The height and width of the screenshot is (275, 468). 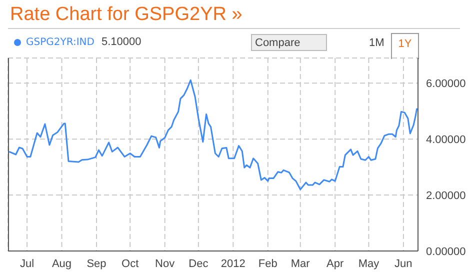 I want to click on text: 1M, so click(x=376, y=43).